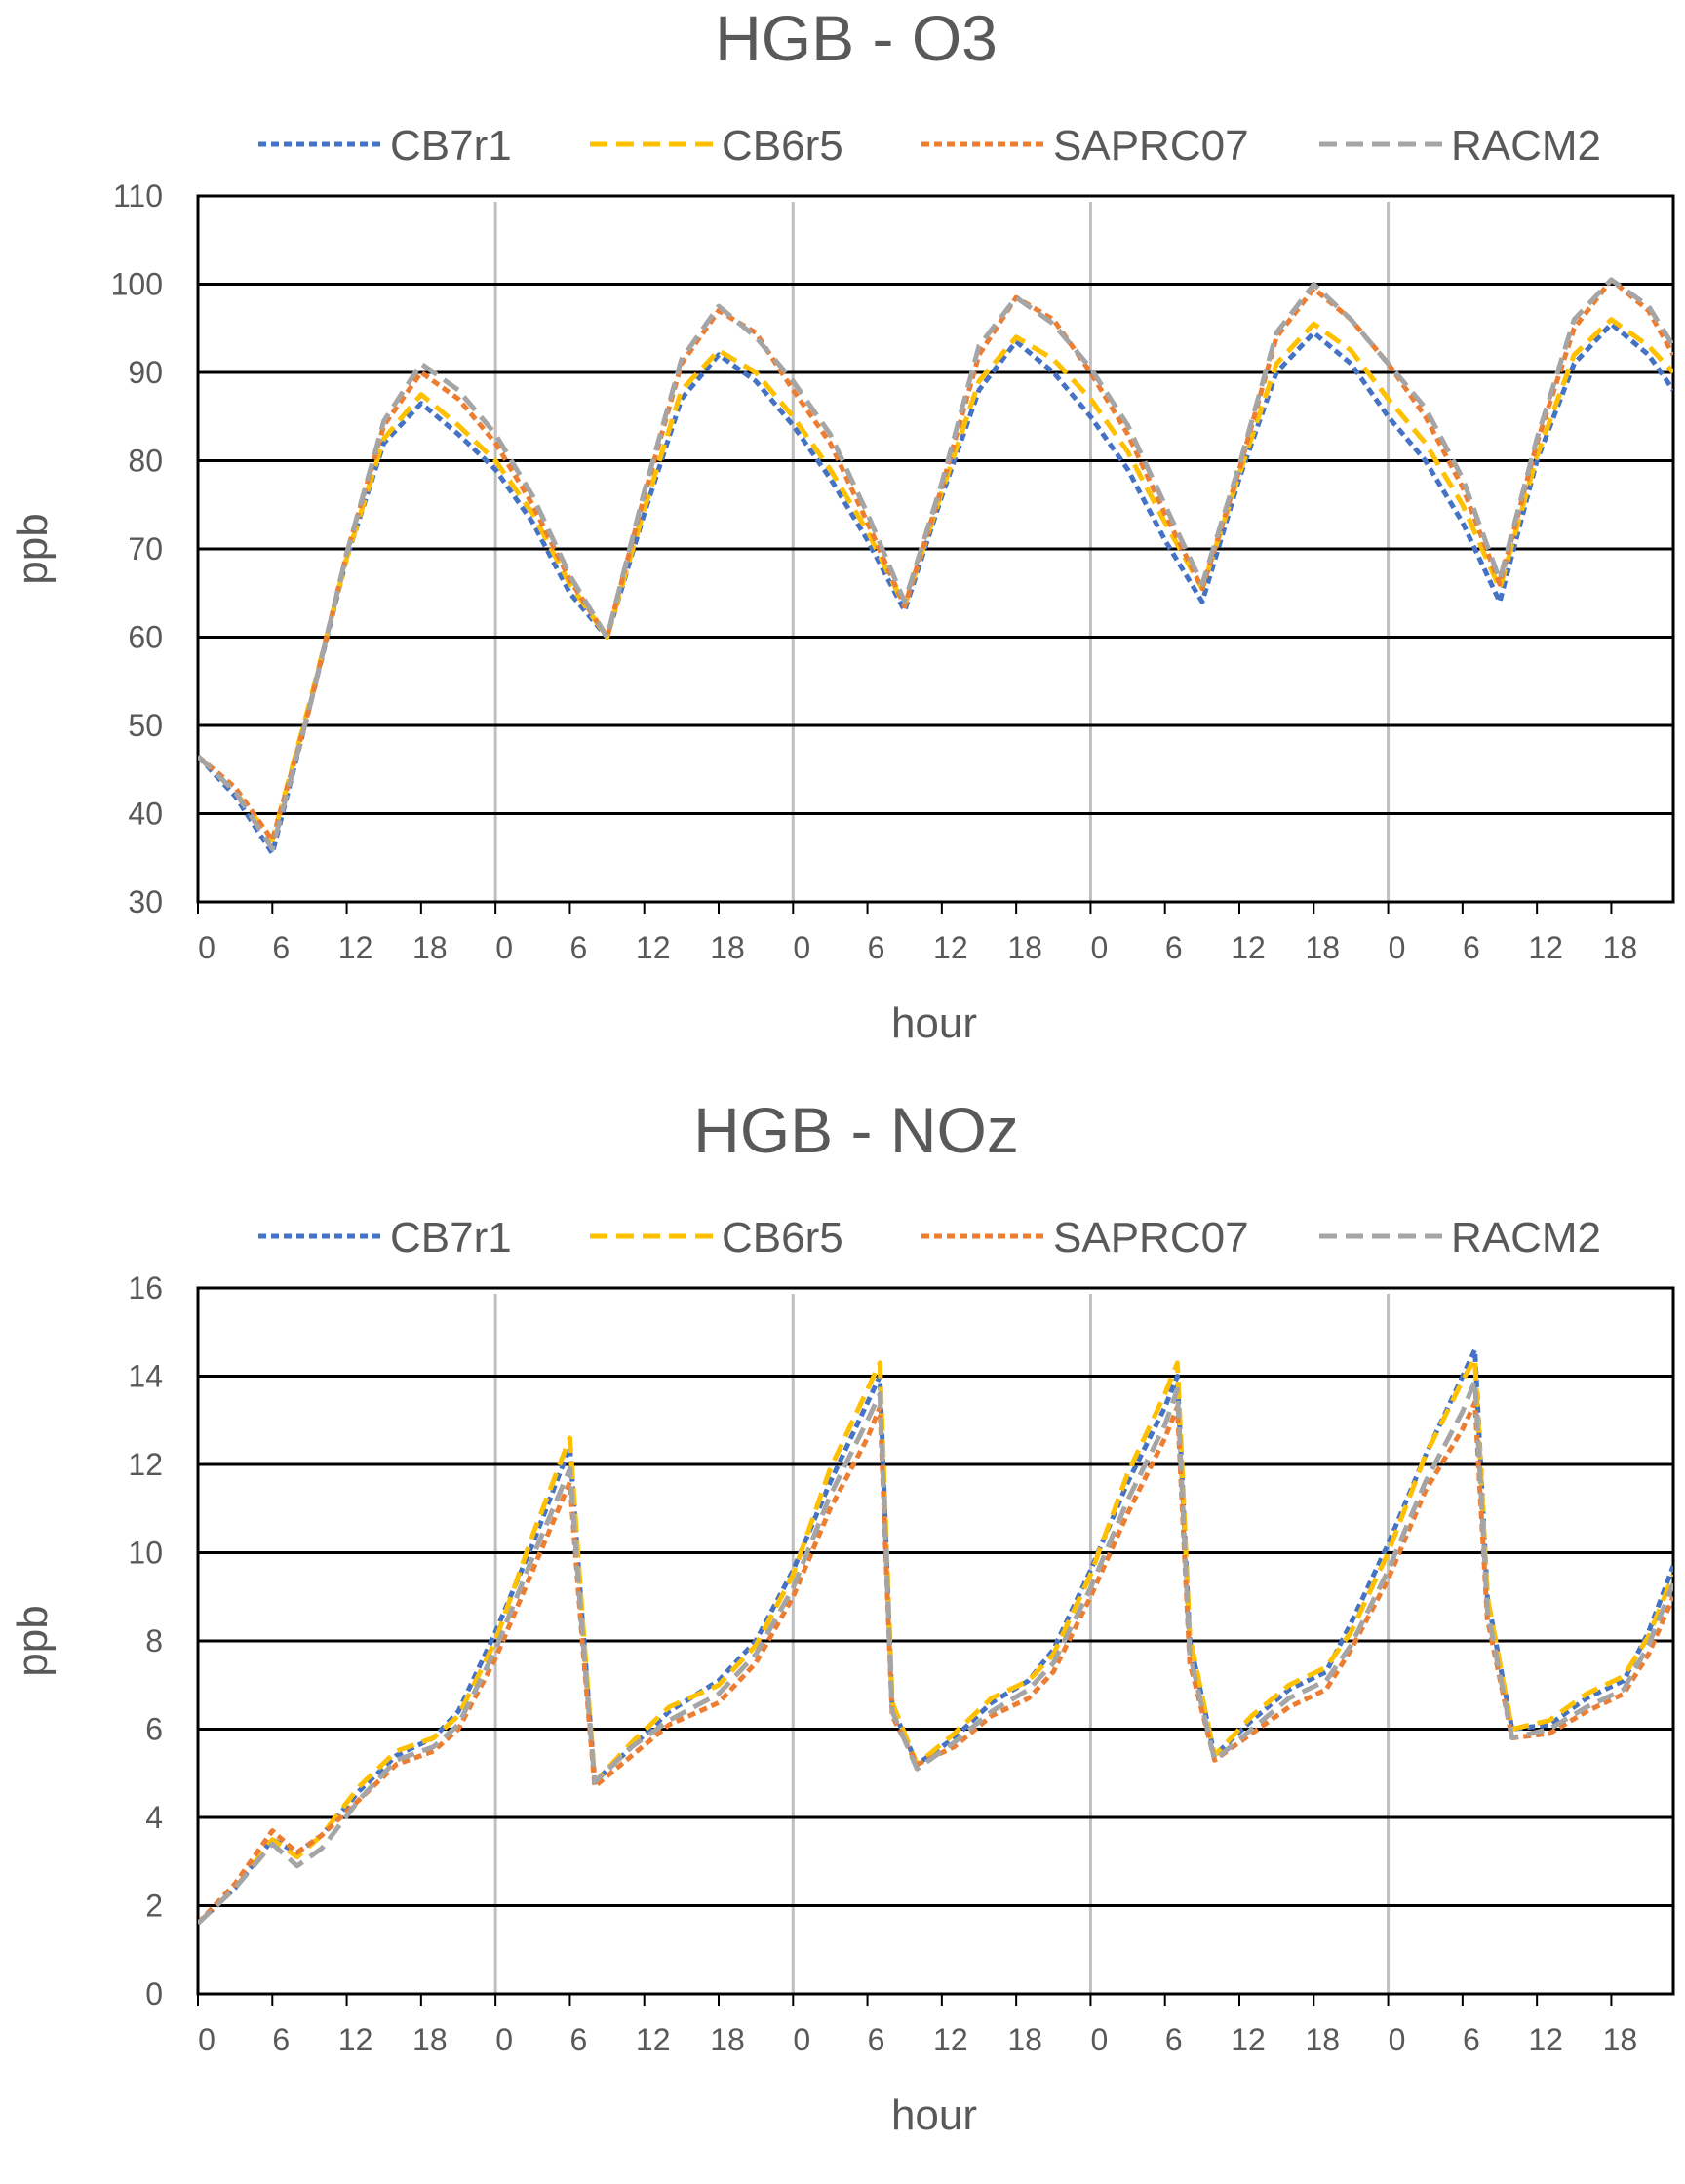 The width and height of the screenshot is (1685, 2184). Describe the element at coordinates (145, 725) in the screenshot. I see `o3-y-tick-label: 50` at that location.